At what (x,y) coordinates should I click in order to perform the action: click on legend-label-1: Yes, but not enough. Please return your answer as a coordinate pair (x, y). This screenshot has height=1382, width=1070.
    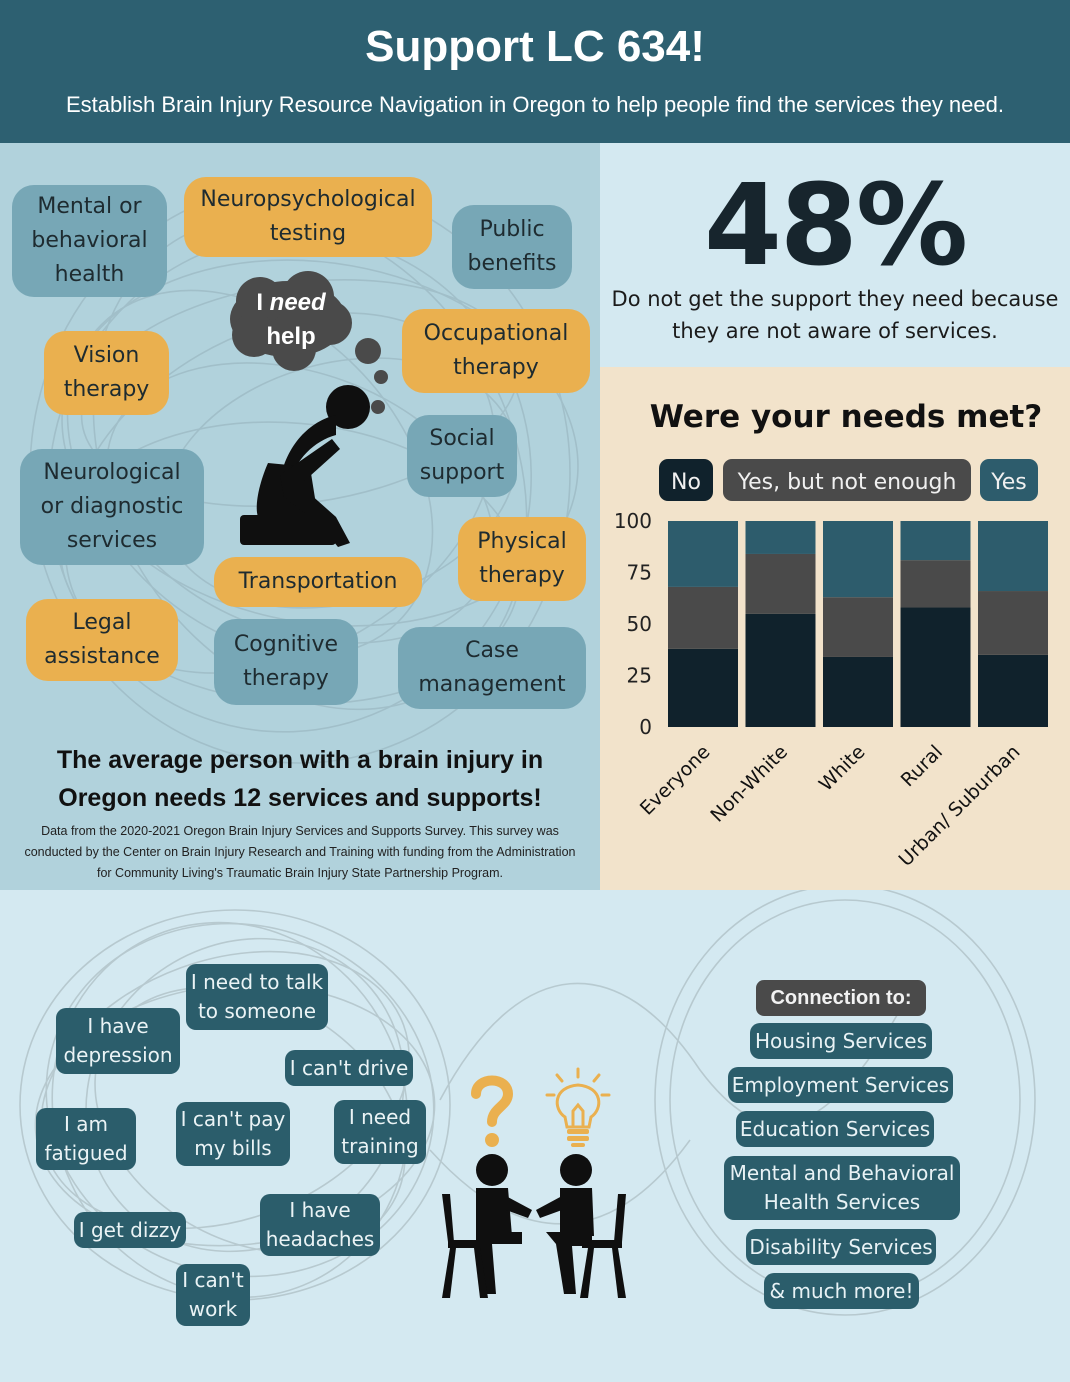
    Looking at the image, I should click on (847, 482).